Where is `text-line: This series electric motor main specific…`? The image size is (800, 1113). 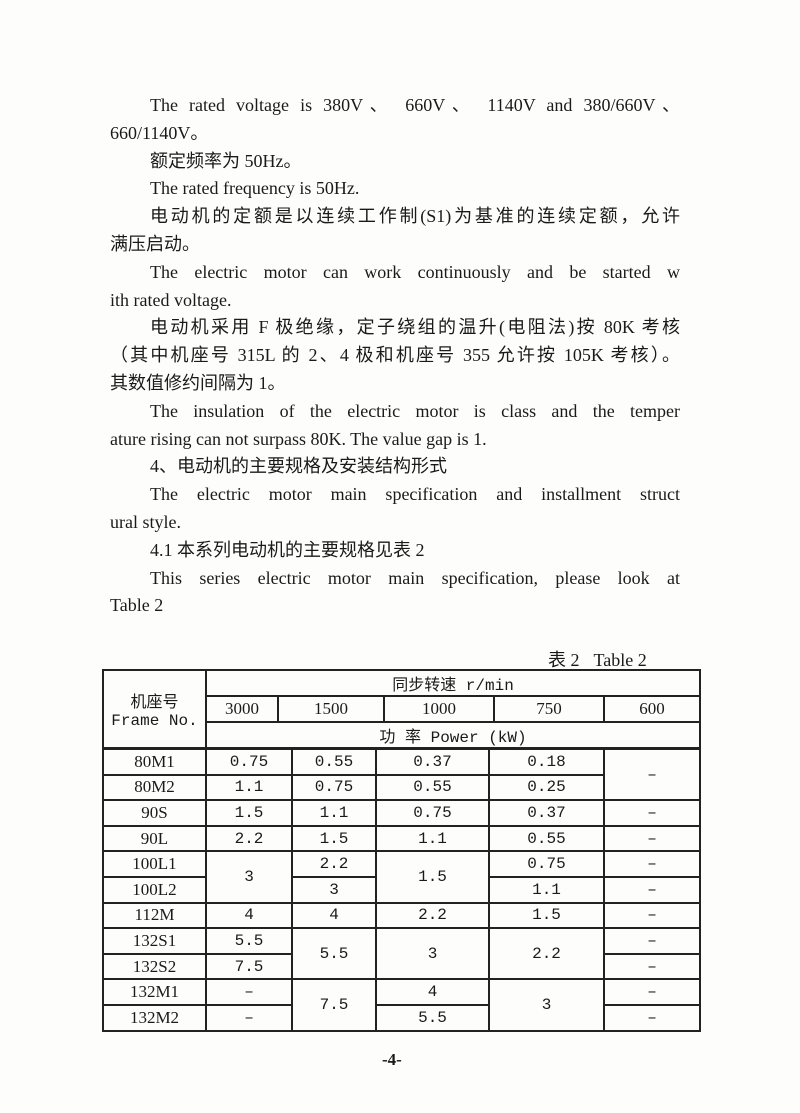
text-line: This series electric motor main specific… is located at coordinates (415, 577).